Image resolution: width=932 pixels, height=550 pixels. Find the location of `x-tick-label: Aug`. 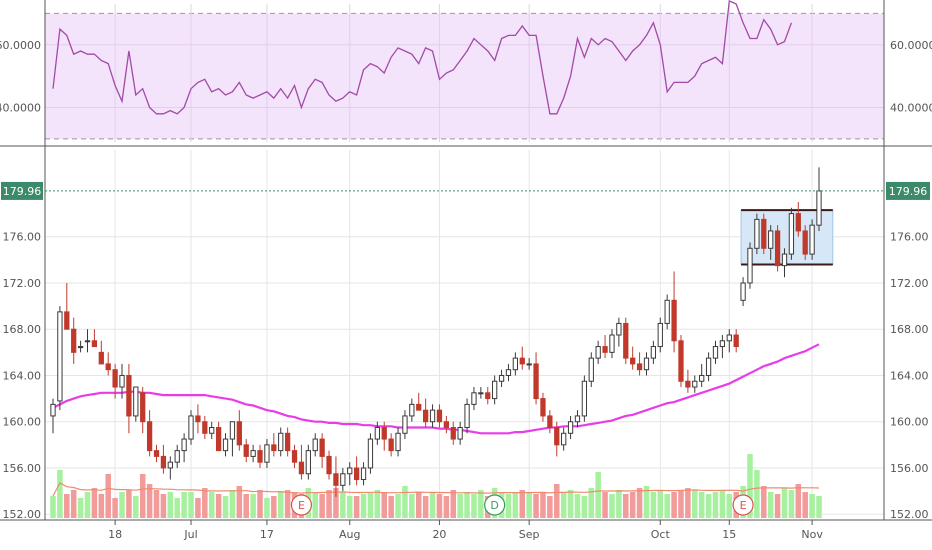

x-tick-label: Aug is located at coordinates (349, 534).